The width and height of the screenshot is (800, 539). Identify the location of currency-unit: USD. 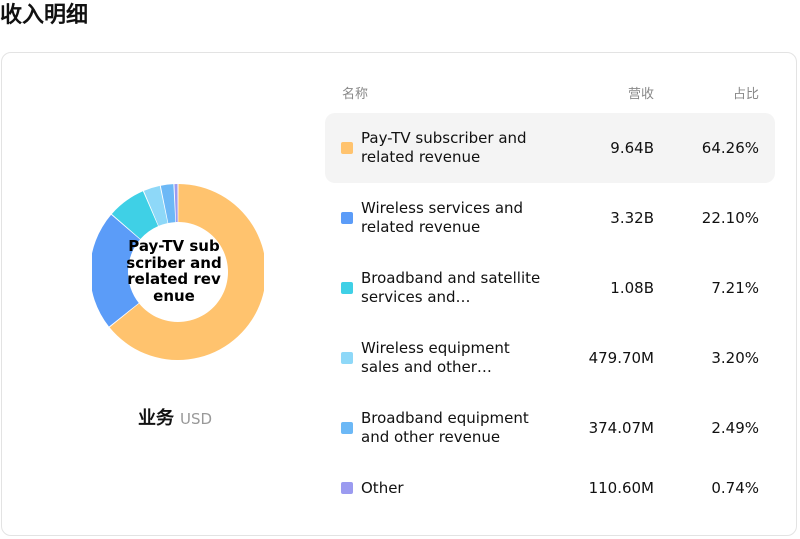
(196, 419).